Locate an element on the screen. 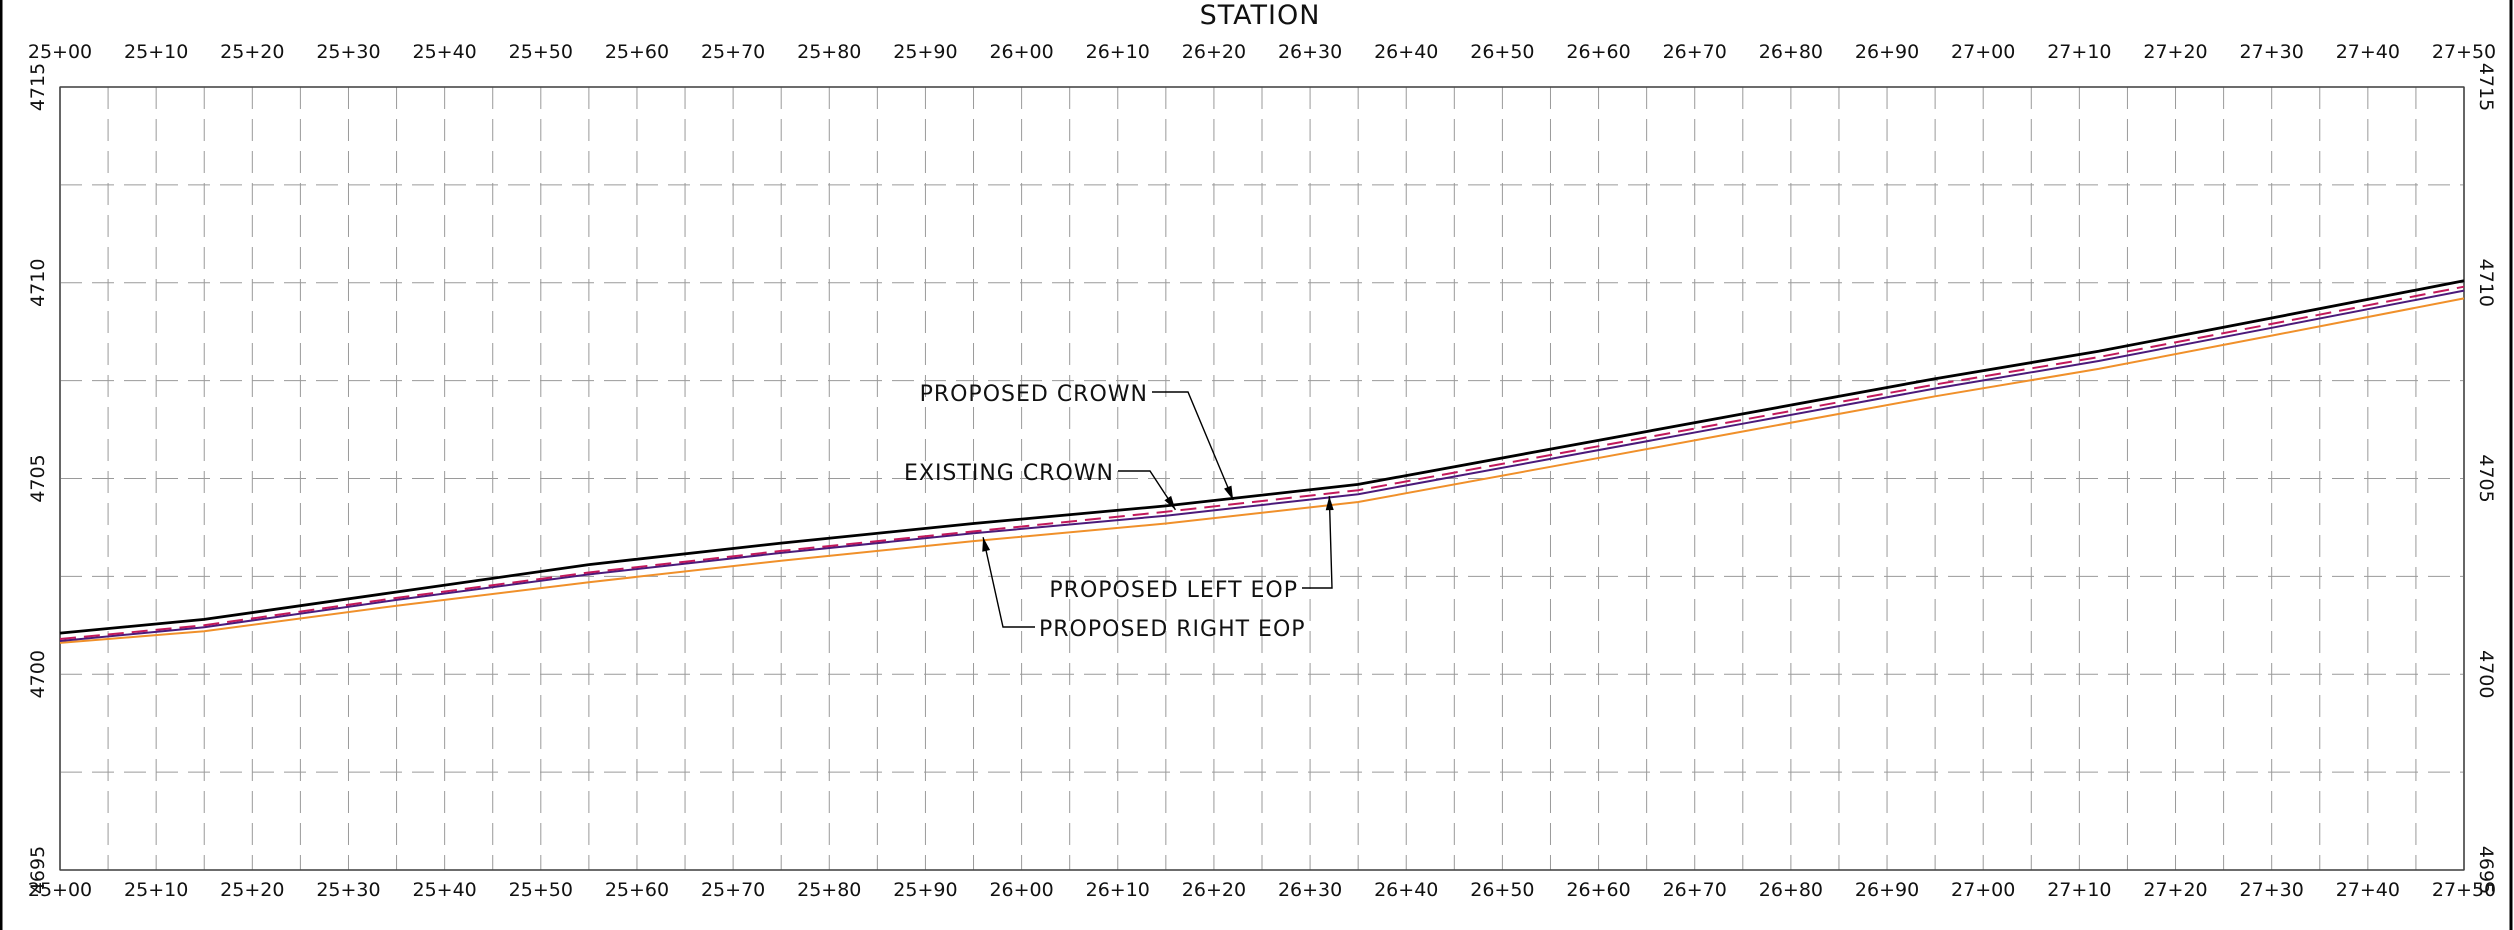 Image resolution: width=2514 pixels, height=930 pixels. x-tick-label-bottom: 25+90 is located at coordinates (925, 890).